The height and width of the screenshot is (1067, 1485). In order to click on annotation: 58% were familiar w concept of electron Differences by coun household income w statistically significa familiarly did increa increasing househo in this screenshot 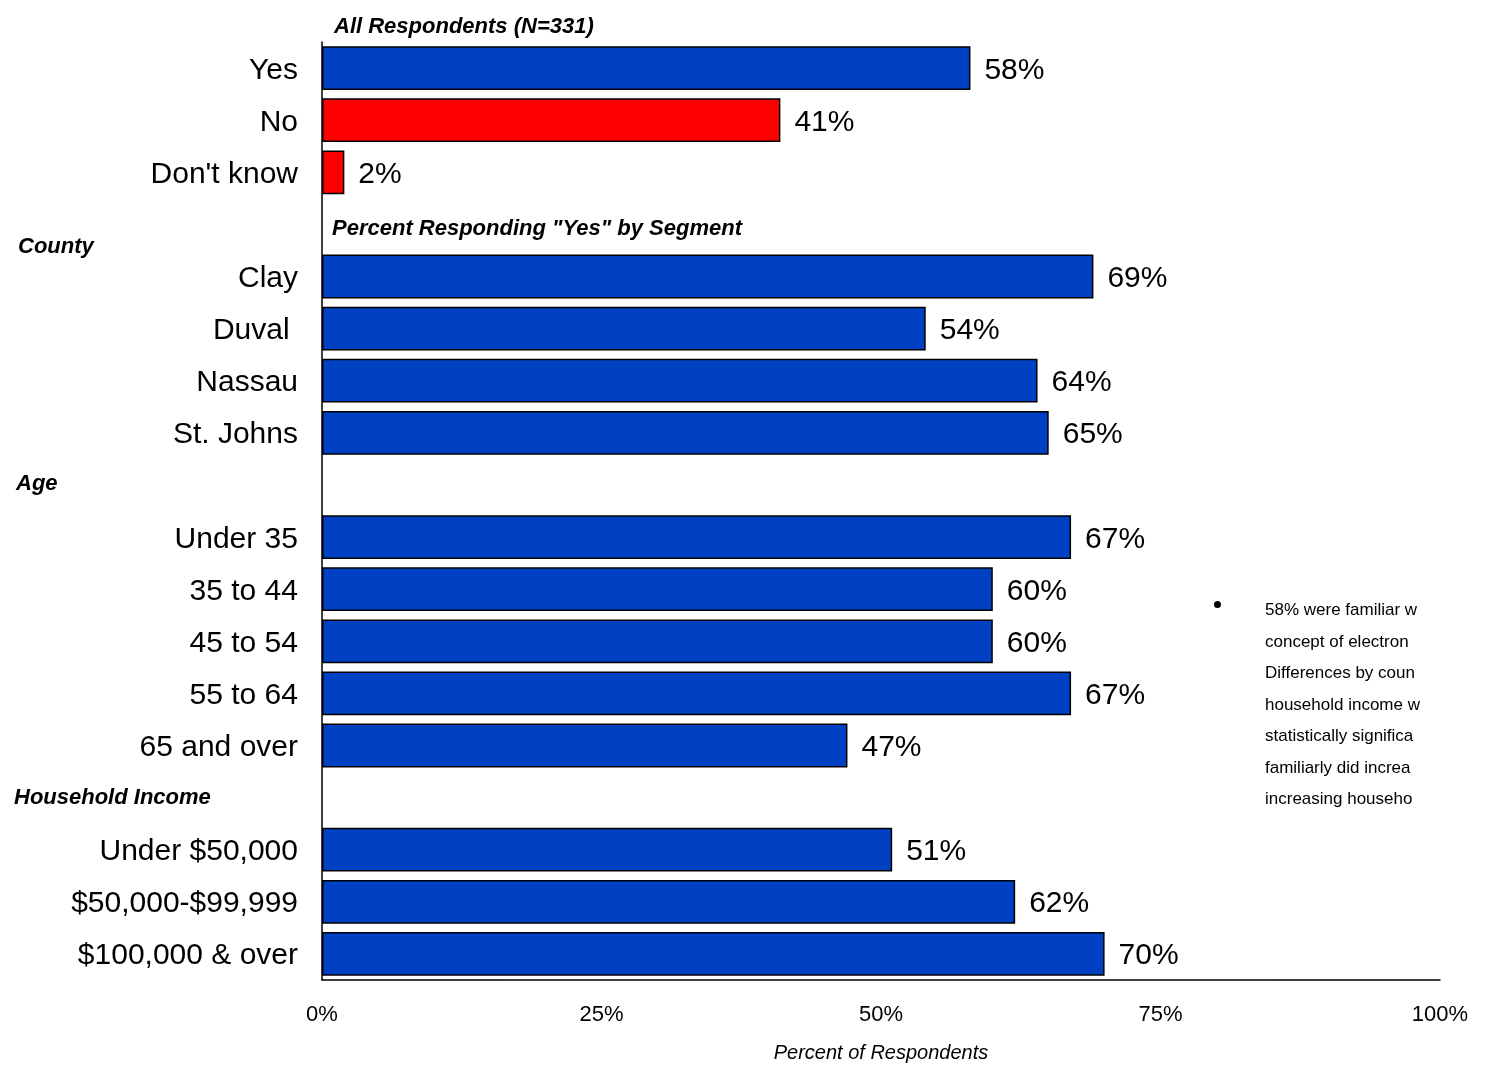, I will do `click(1343, 704)`.